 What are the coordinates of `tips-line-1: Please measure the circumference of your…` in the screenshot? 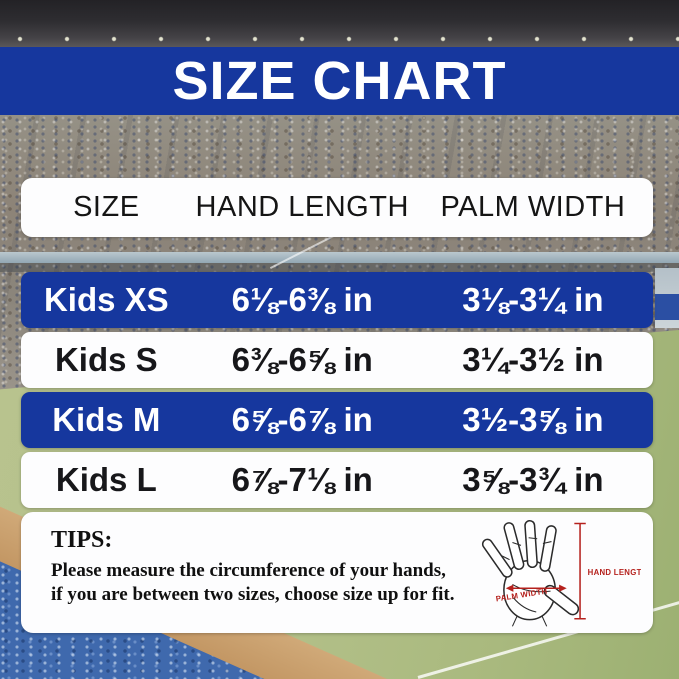 It's located at (248, 570).